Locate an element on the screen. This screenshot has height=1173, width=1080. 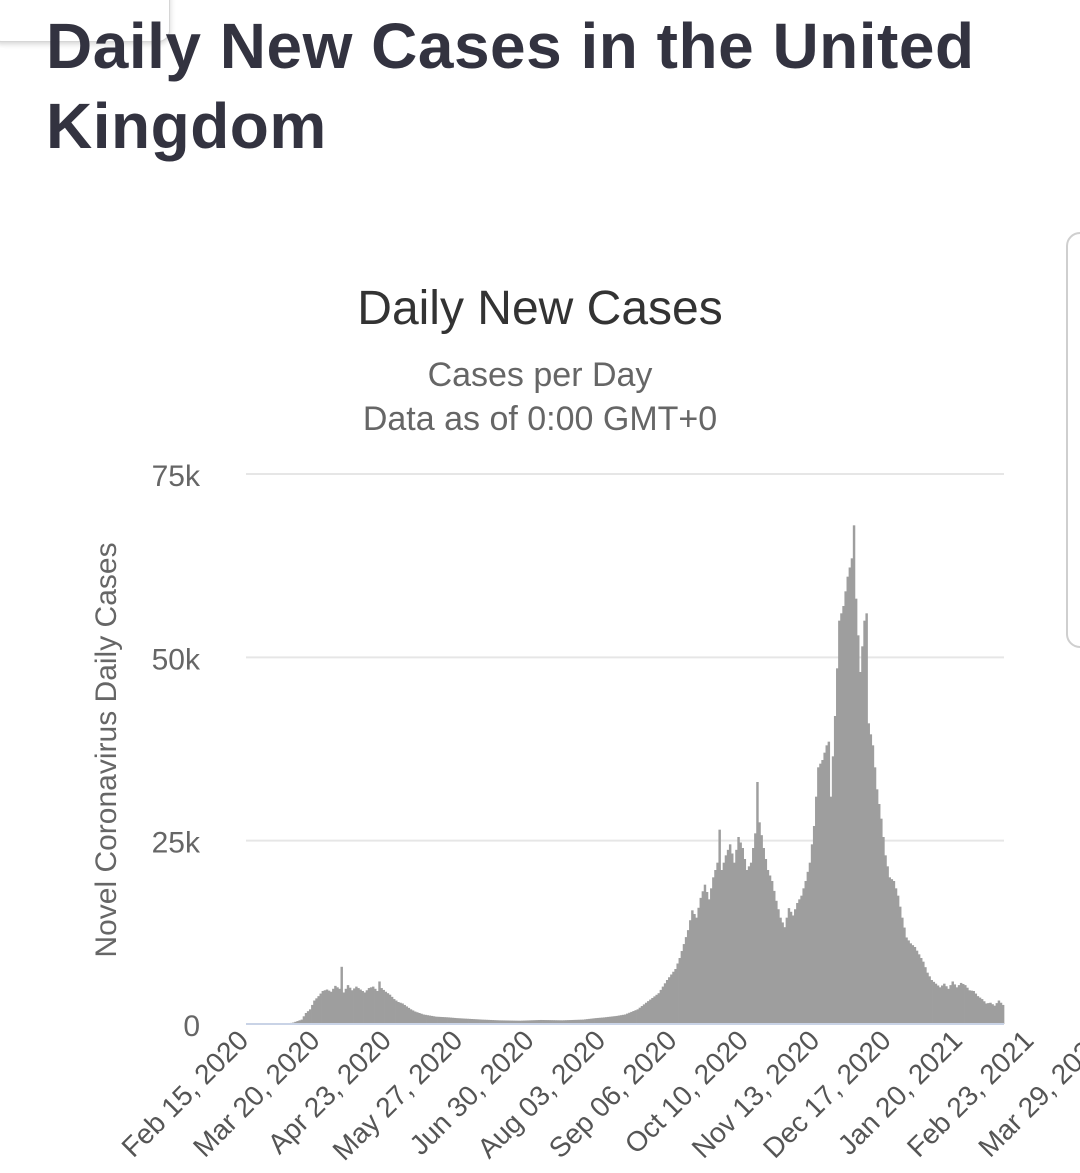
y-tick-label: 0 is located at coordinates (191, 1026).